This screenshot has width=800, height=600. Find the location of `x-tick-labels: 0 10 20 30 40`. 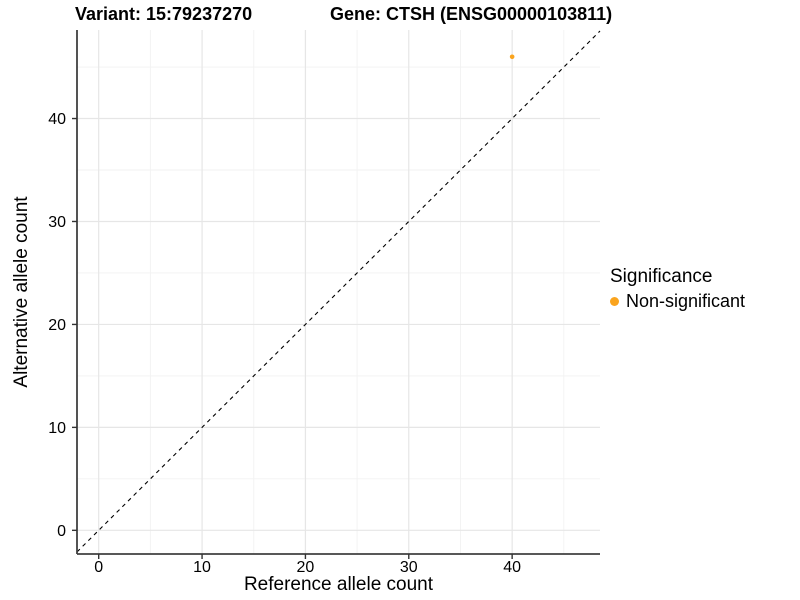

x-tick-labels: 0 10 20 30 40 is located at coordinates (307, 567).